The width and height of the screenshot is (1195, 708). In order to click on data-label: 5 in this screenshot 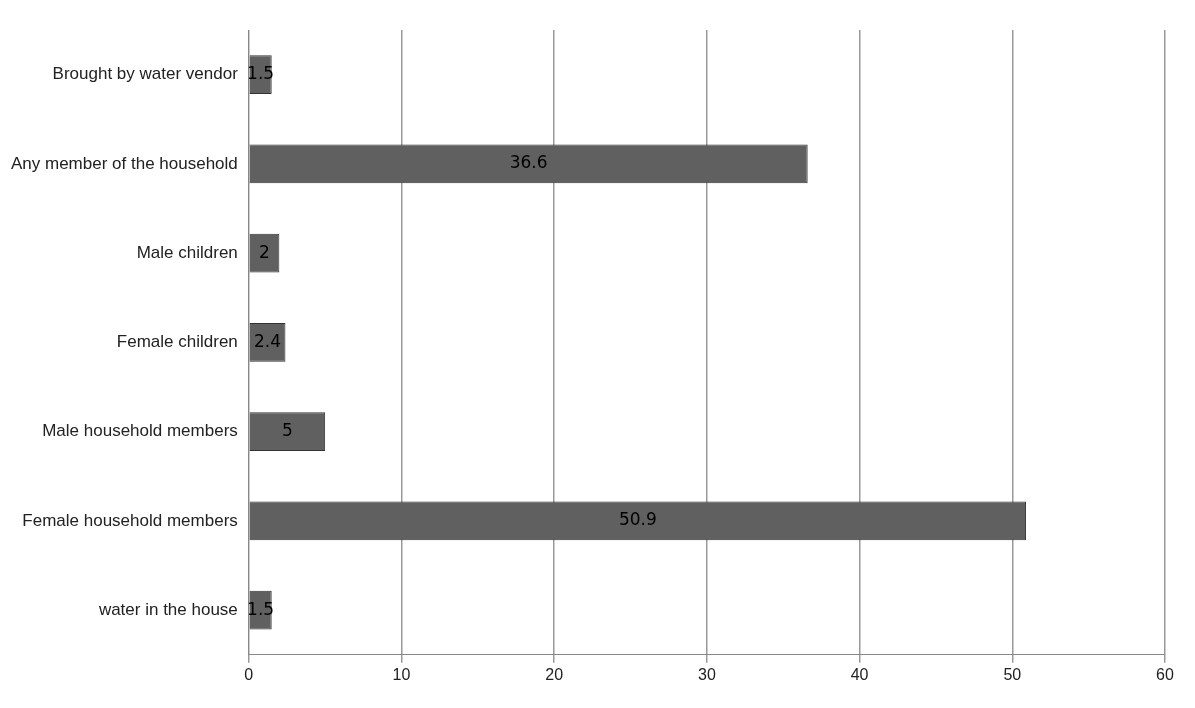, I will do `click(287, 430)`.